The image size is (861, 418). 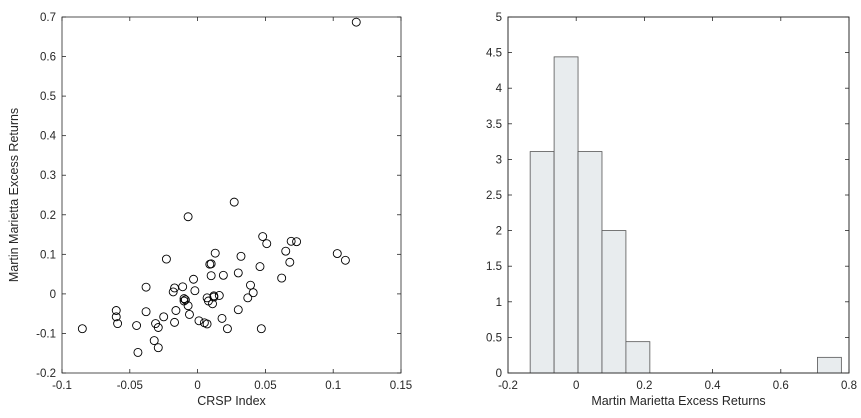 I want to click on histogram-ytick-label: 1, so click(x=499, y=303).